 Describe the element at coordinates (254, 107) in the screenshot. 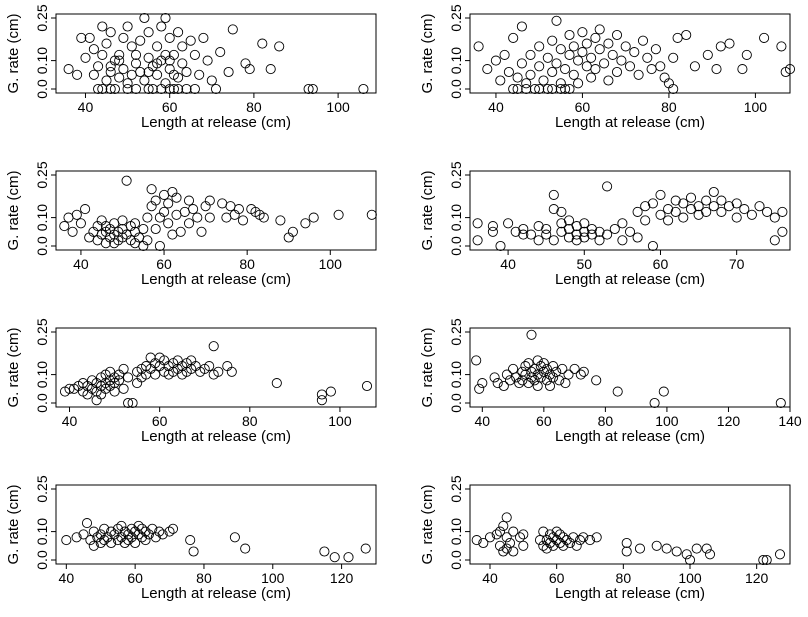

I see `x-tick-label: 80` at that location.